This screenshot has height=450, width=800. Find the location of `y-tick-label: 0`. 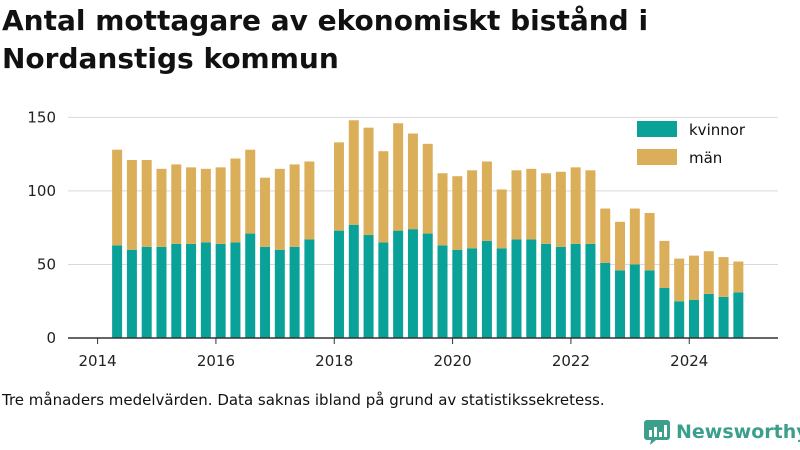

y-tick-label: 0 is located at coordinates (51, 338).